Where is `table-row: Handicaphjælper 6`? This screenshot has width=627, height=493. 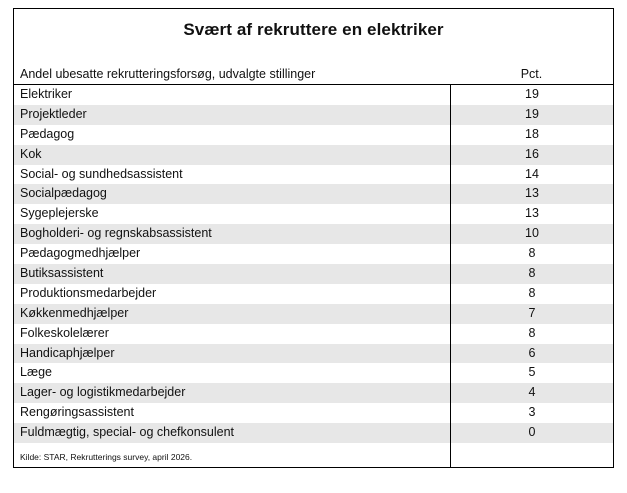 table-row: Handicaphjælper 6 is located at coordinates (313, 353).